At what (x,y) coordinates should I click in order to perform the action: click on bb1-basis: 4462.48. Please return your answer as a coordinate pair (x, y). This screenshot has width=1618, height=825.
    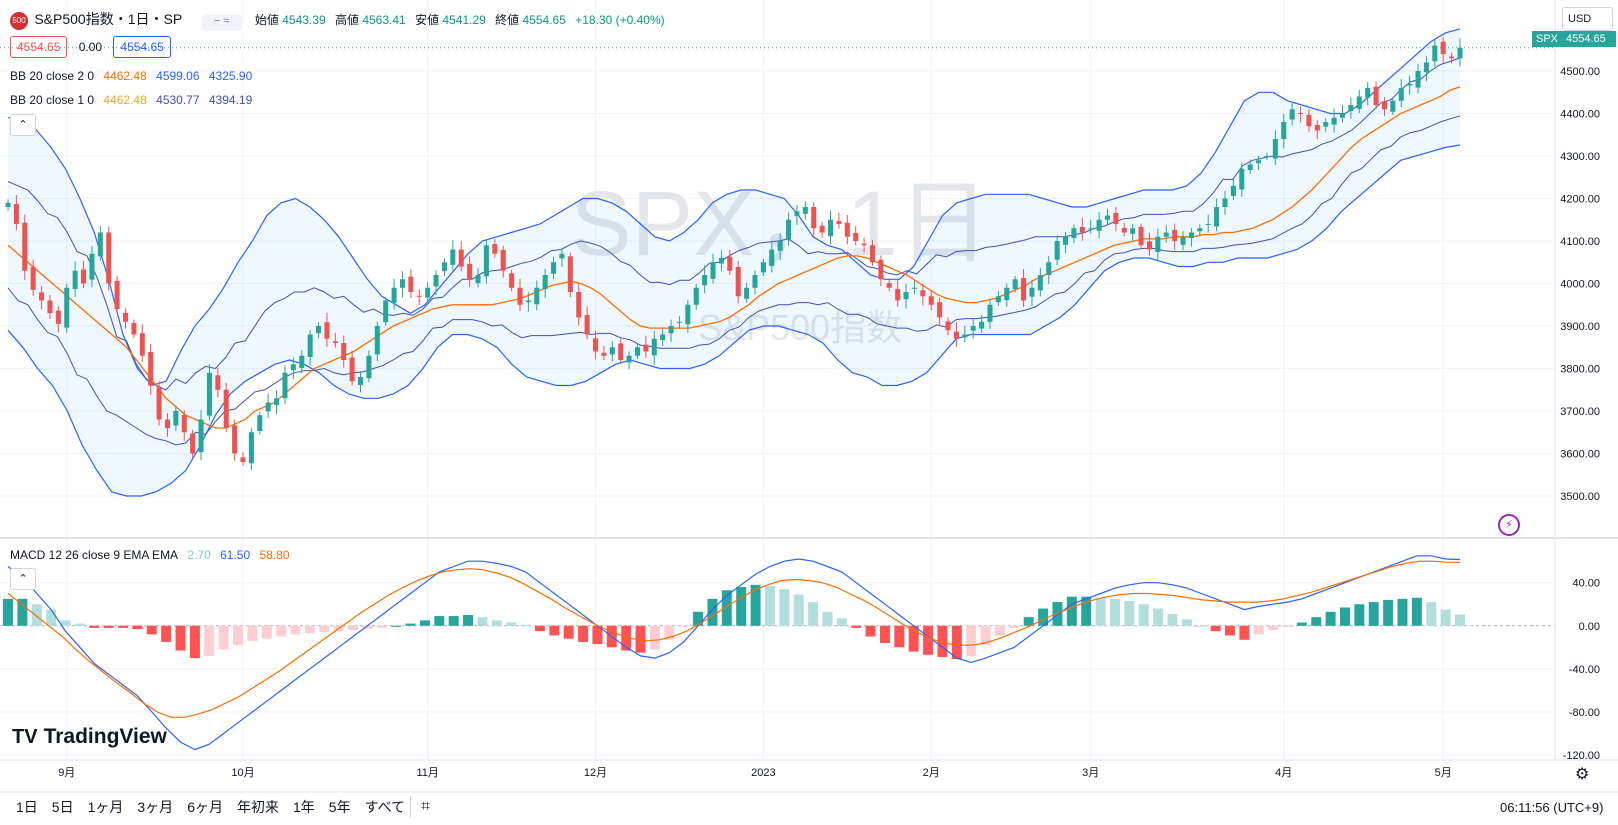
    Looking at the image, I should click on (125, 100).